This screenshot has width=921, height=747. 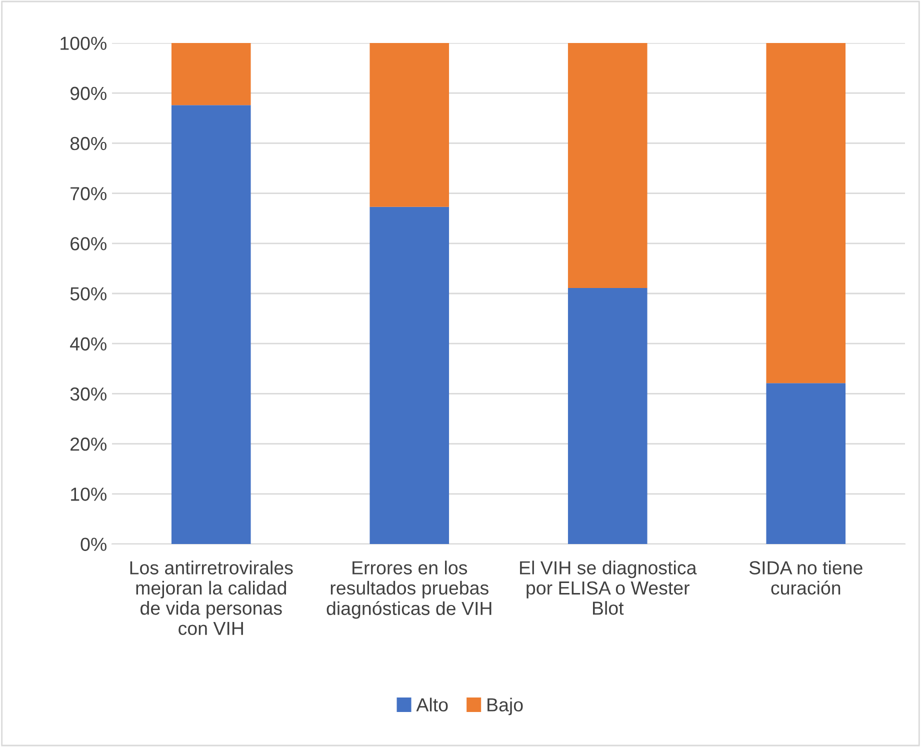 I want to click on y-tick-label: 30%, so click(x=88, y=394).